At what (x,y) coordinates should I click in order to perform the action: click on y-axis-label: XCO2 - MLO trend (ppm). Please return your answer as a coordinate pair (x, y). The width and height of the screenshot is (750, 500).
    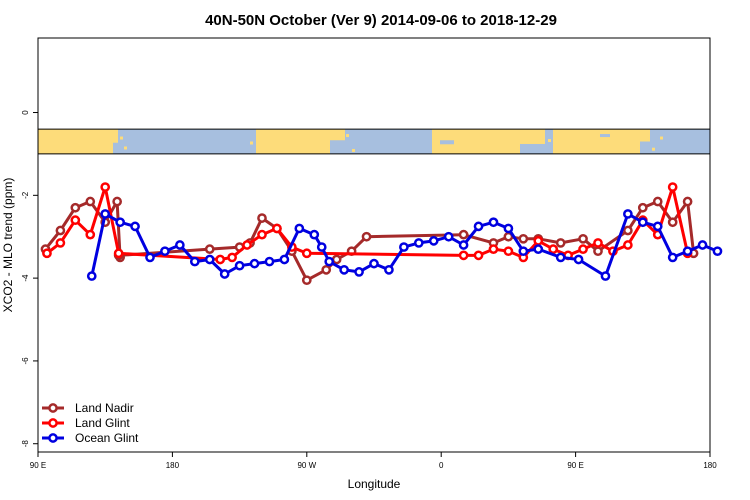
    Looking at the image, I should click on (8, 245).